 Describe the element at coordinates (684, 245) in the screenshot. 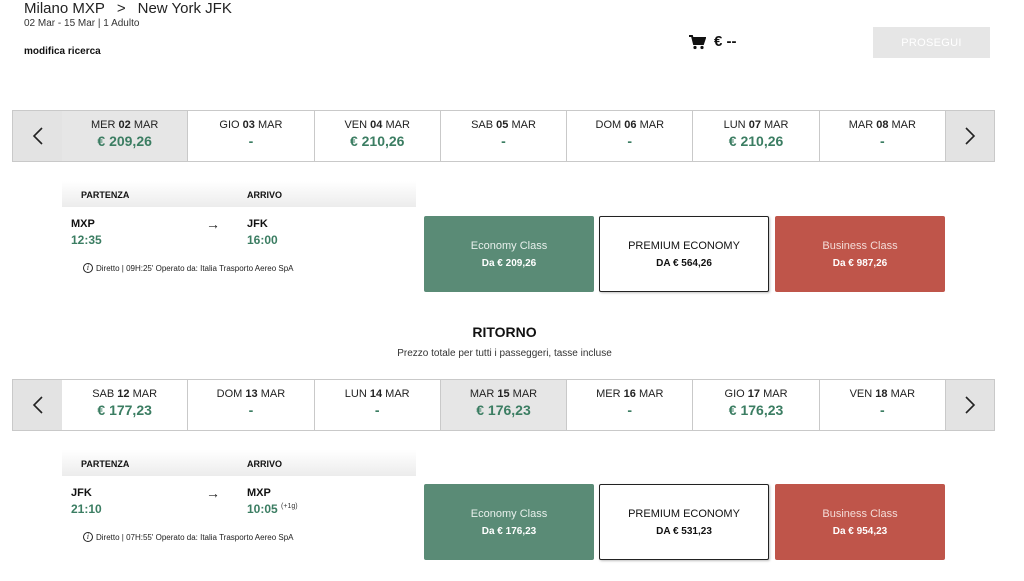

I see `fare-name: PREMIUM ECONOMY` at that location.